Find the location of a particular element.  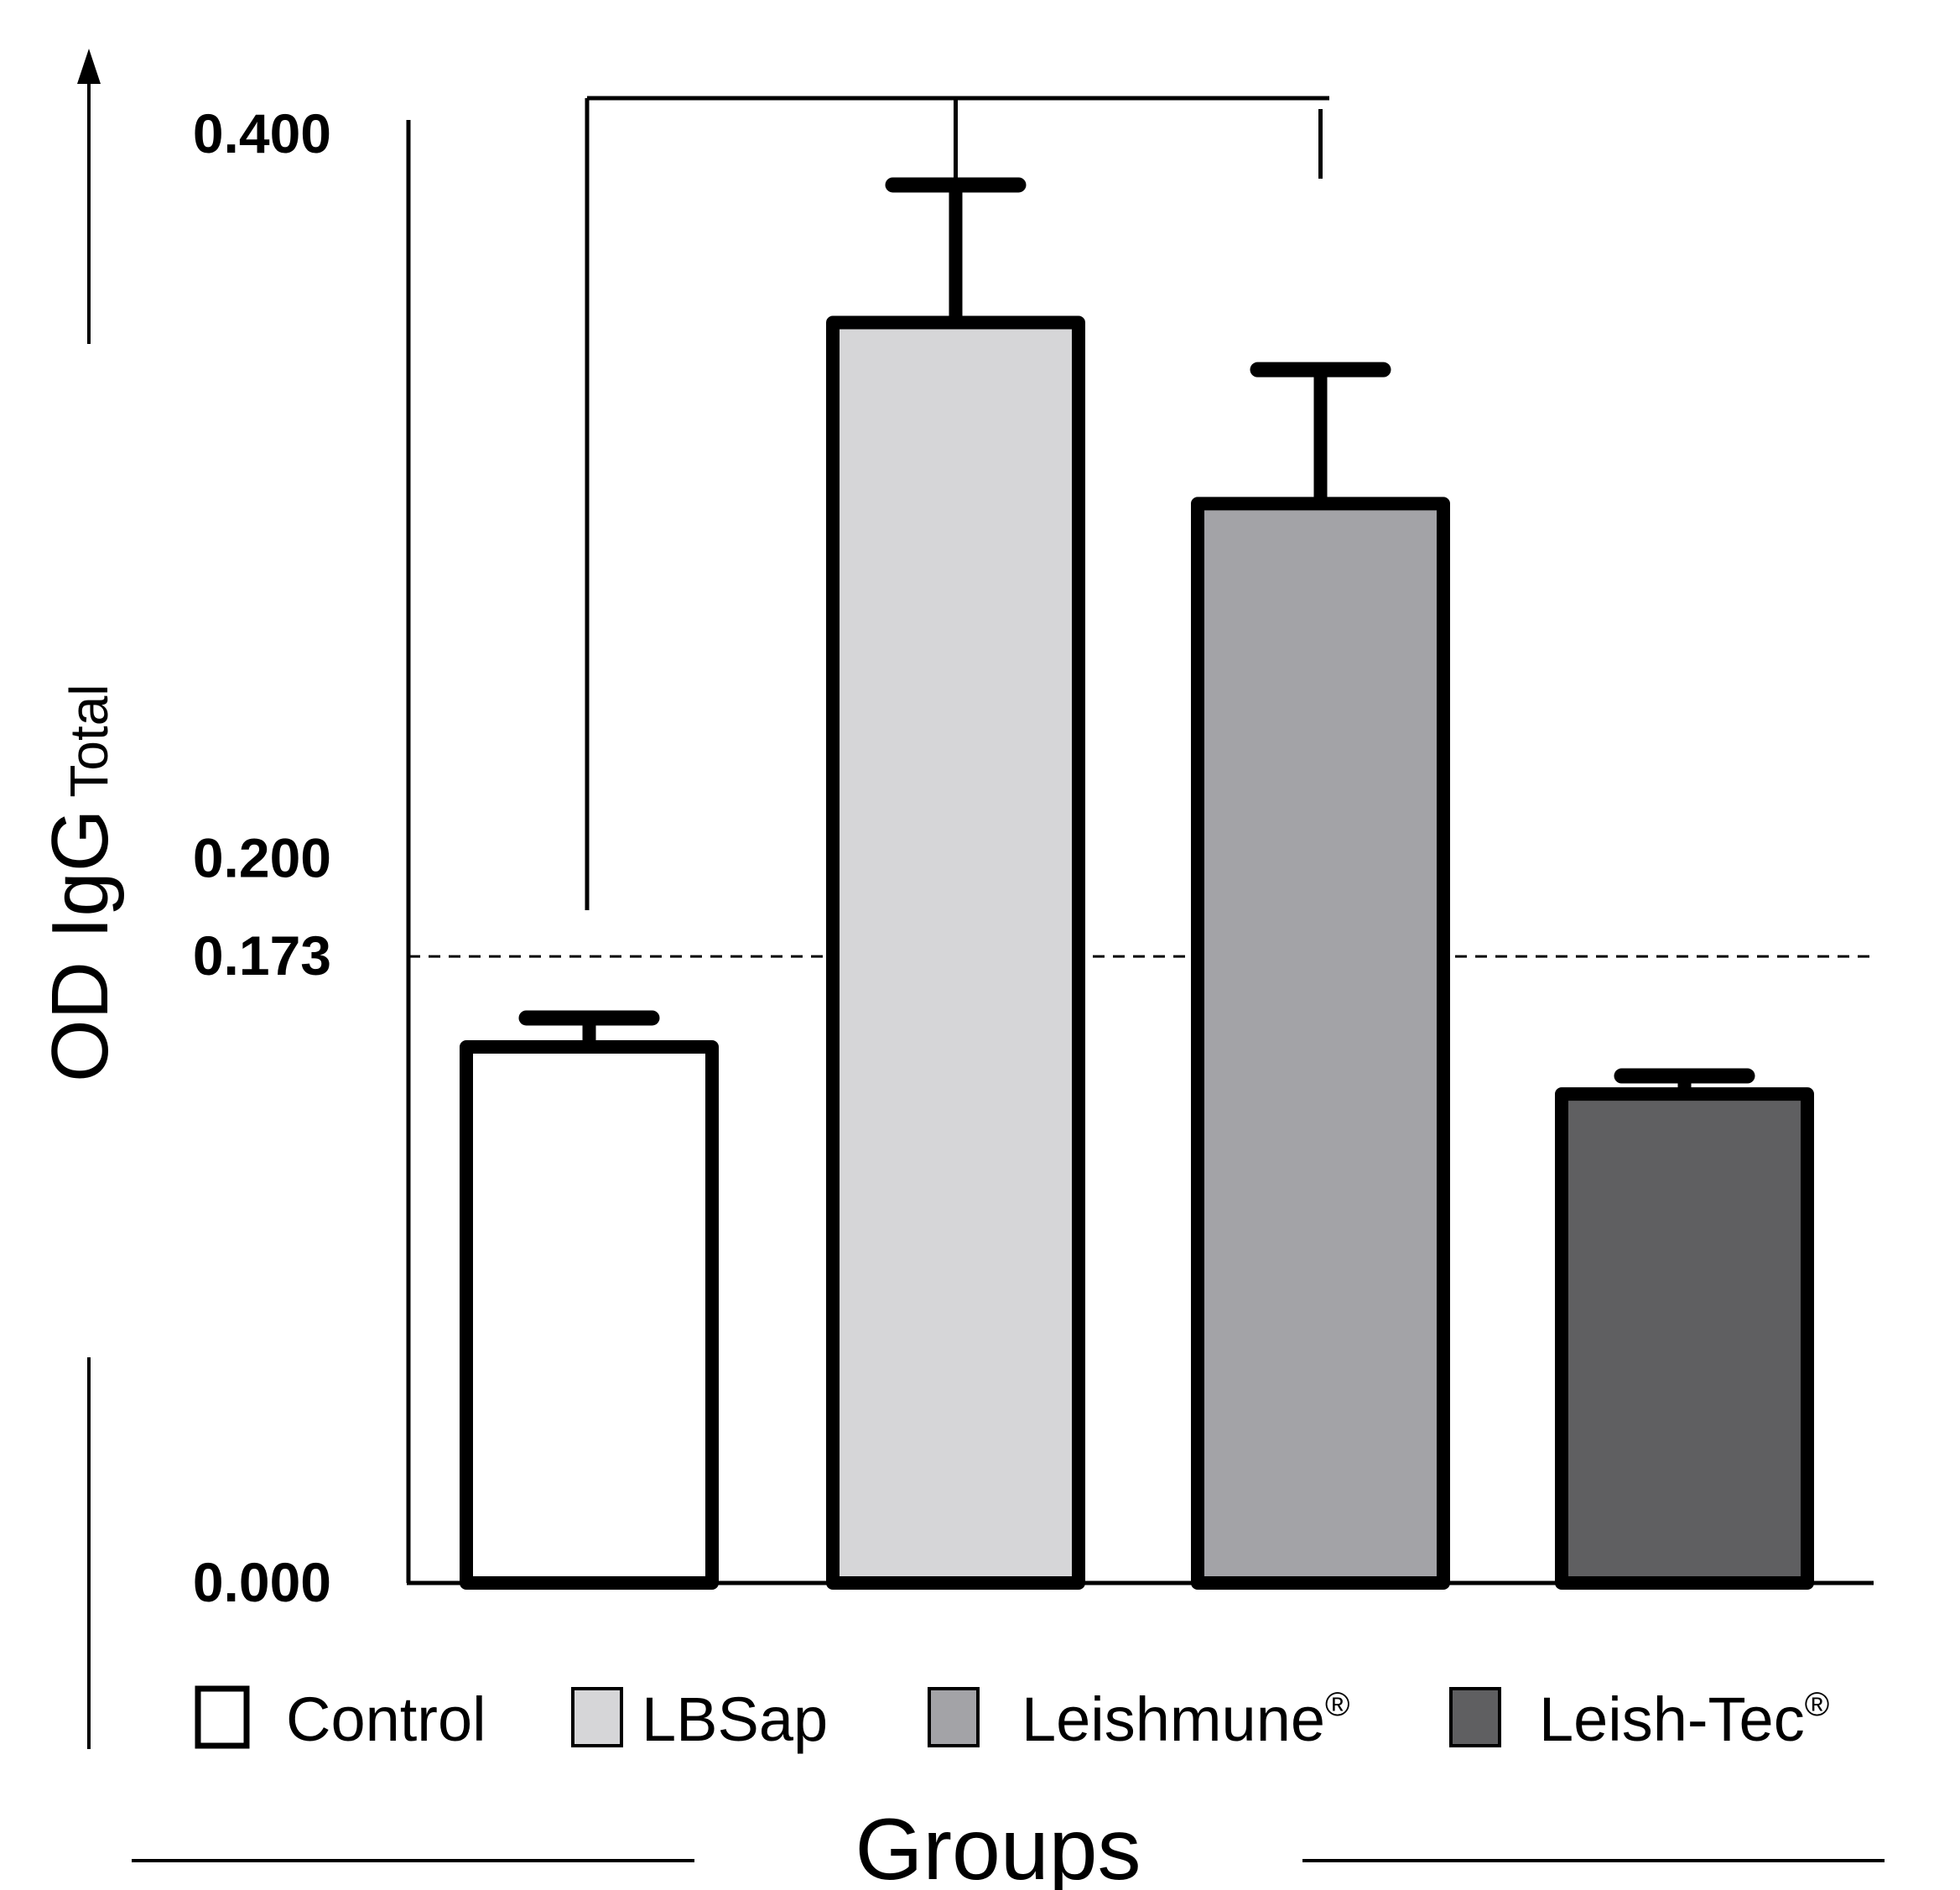

y-axis-title: OD IgG Total is located at coordinates (80, 883).